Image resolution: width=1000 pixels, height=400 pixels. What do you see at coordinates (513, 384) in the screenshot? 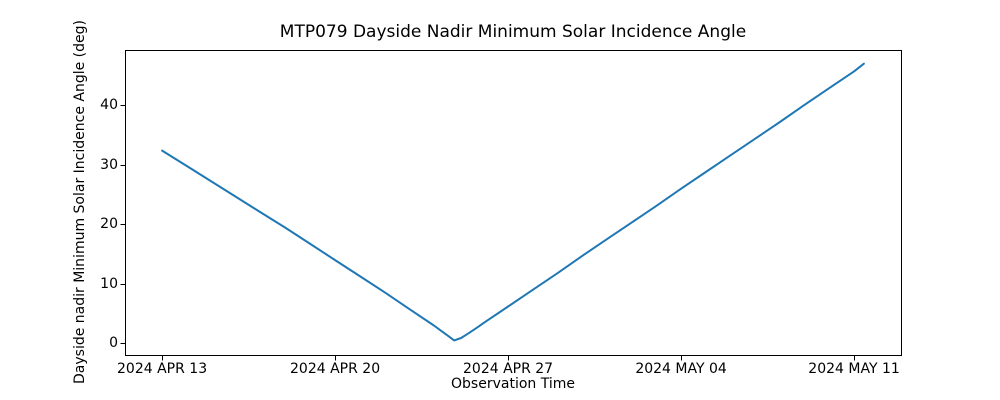
I see `x-axis-label: Observation Time` at bounding box center [513, 384].